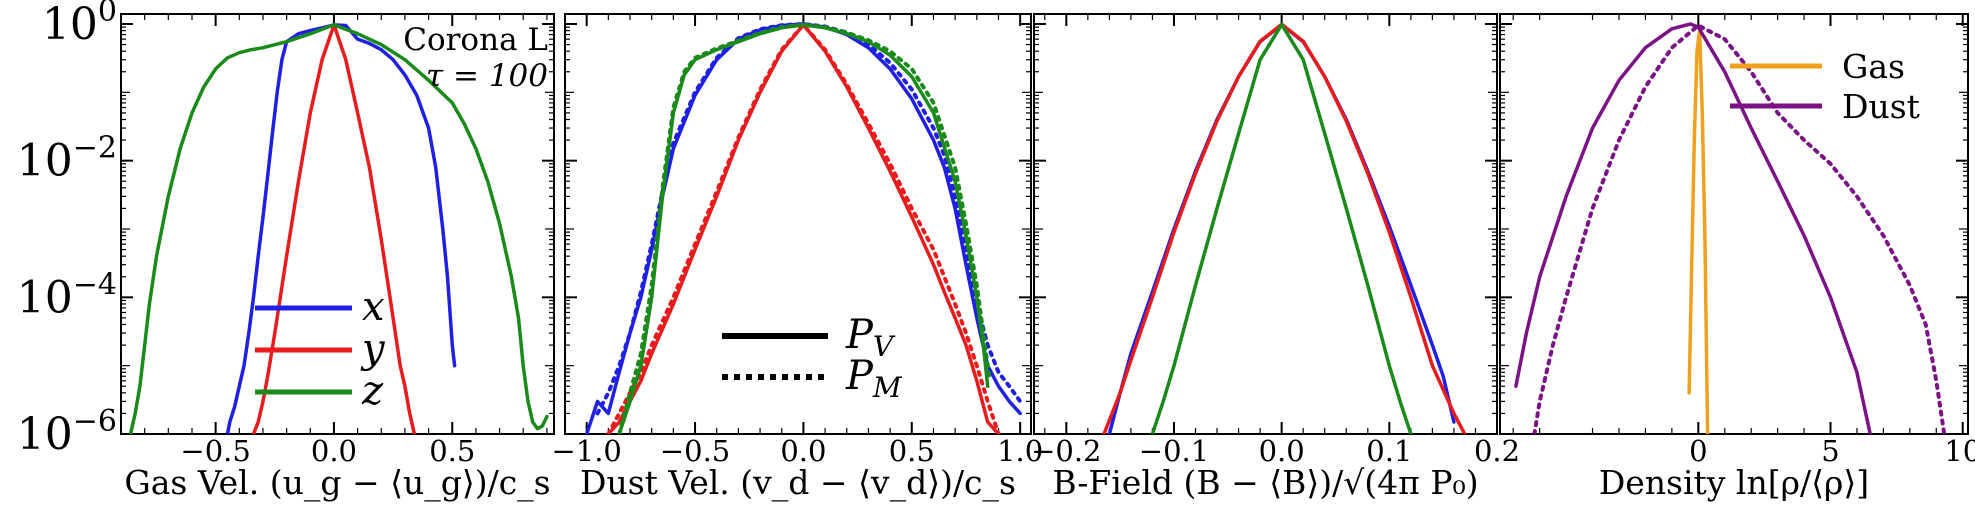  Describe the element at coordinates (1265, 482) in the screenshot. I see `x-axis-label: B-Field (B − ⟨B⟩)/√(4π P₀)` at that location.